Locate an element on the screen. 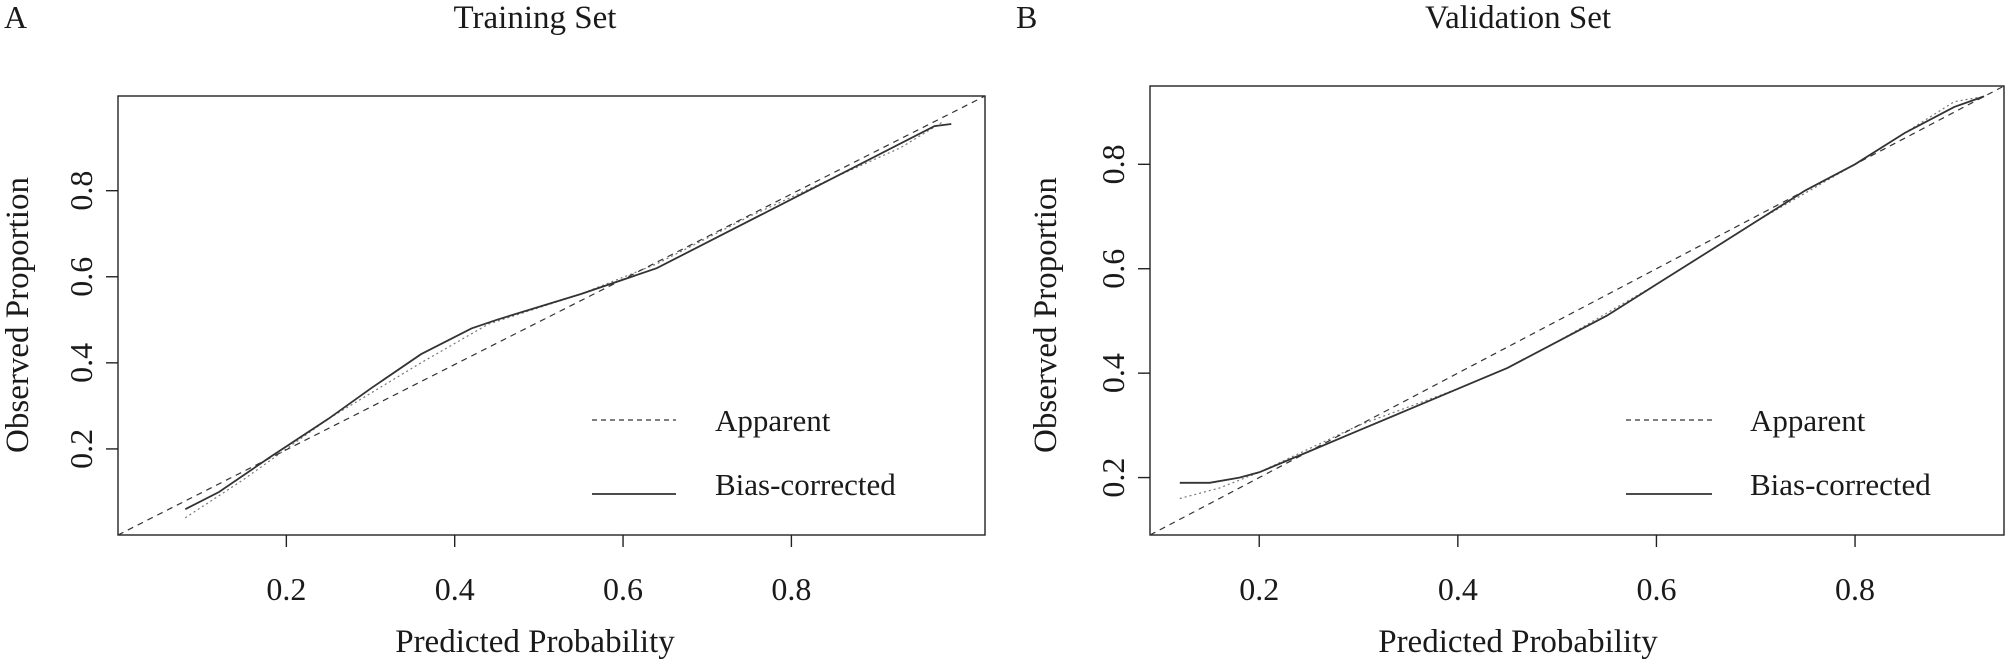 The image size is (2008, 662). panel-letter: B is located at coordinates (1026, 17).